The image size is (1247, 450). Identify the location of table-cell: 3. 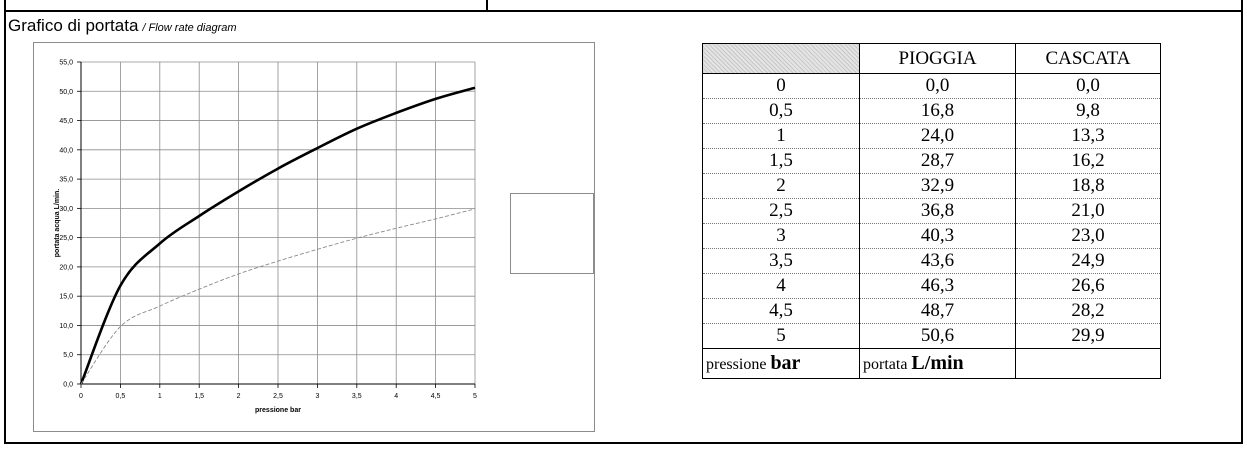
(781, 236).